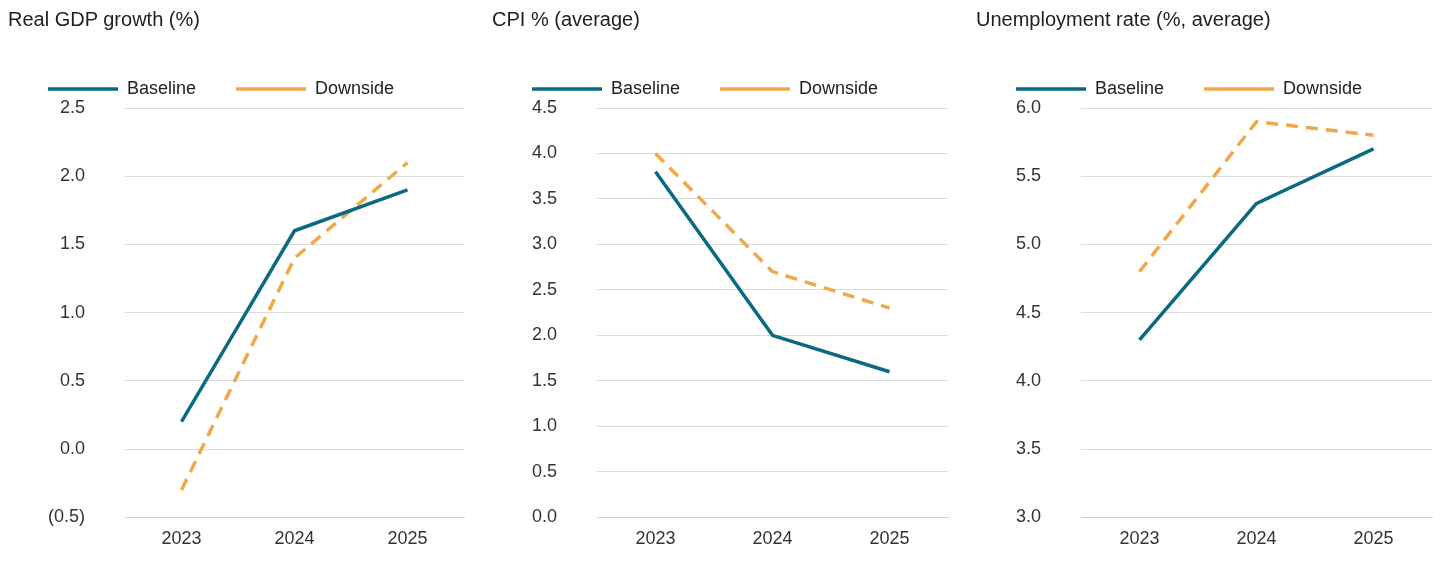 Image resolution: width=1445 pixels, height=574 pixels. Describe the element at coordinates (104, 18) in the screenshot. I see `chart-title: Real GDP growth (%)` at that location.